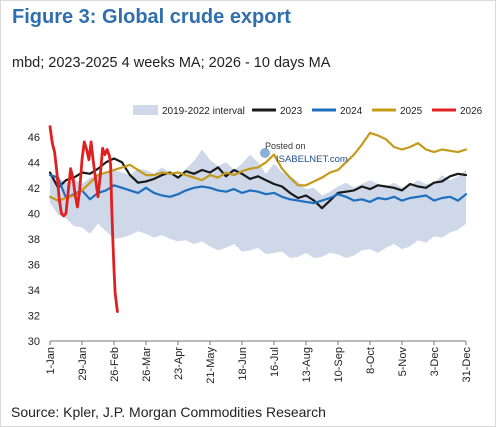 Image resolution: width=496 pixels, height=427 pixels. Describe the element at coordinates (34, 214) in the screenshot. I see `y-tick-label: 40` at that location.